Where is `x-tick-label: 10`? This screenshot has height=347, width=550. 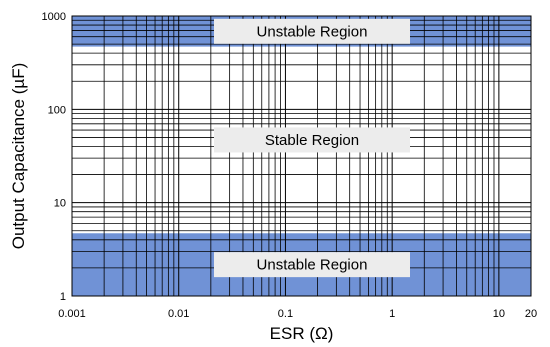 x-tick-label: 10 is located at coordinates (499, 314).